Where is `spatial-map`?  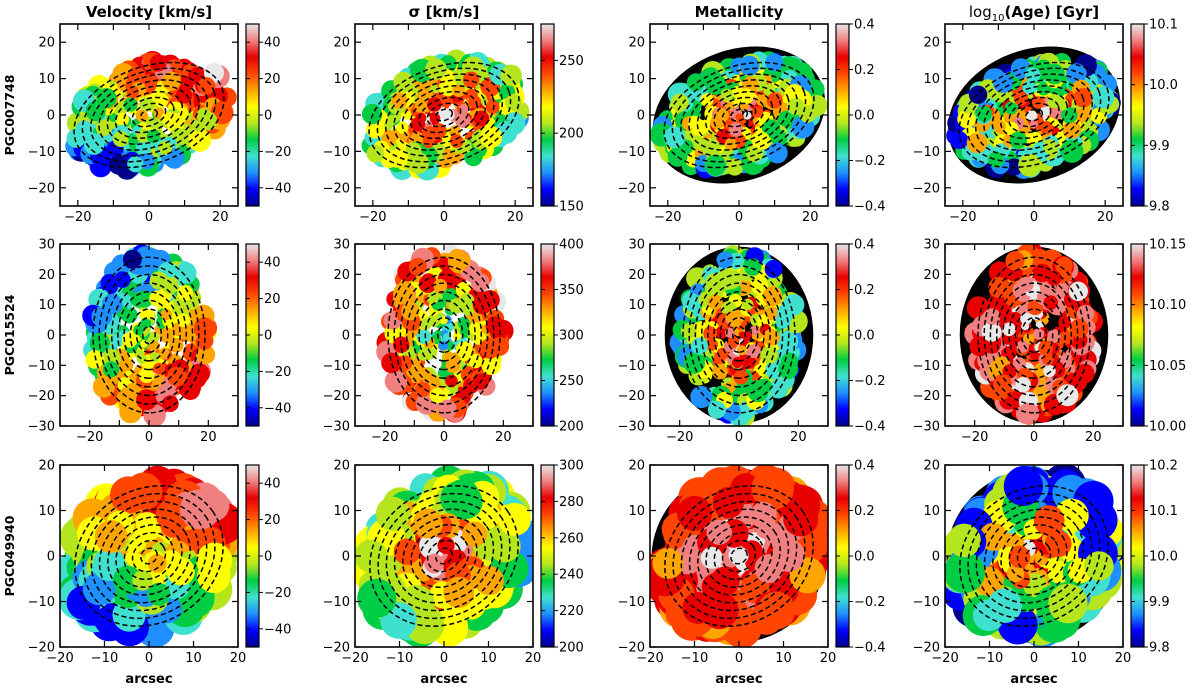 spatial-map is located at coordinates (739, 556).